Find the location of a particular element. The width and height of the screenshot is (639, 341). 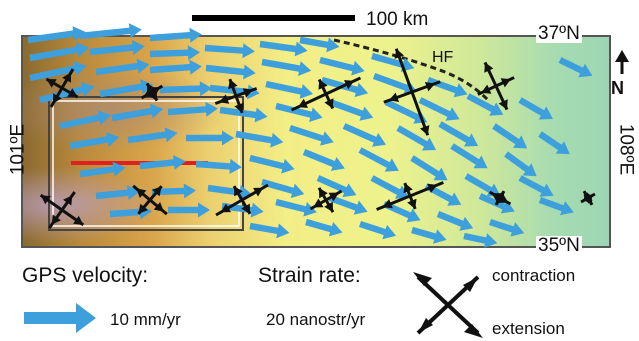

legend-strain-value: 20 nanostr/yr is located at coordinates (316, 319).